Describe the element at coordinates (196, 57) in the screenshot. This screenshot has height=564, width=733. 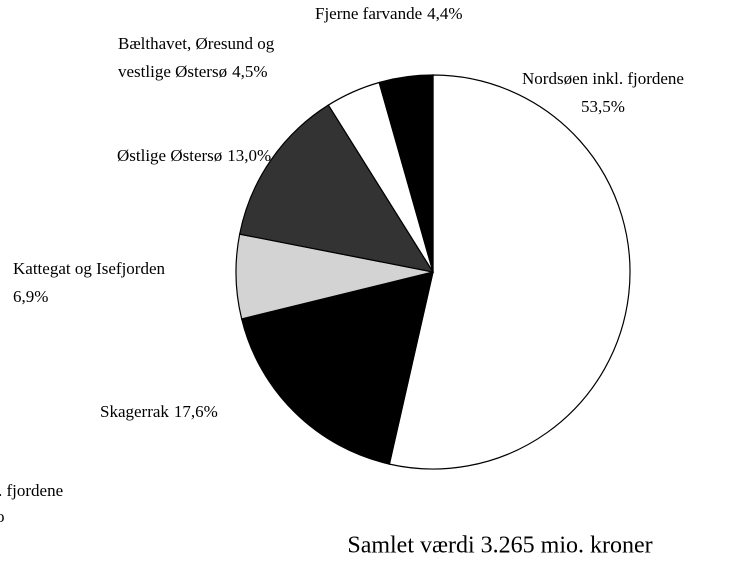
I see `slice-label: Bælthavet, Øresund og vestlige Østersø` at that location.